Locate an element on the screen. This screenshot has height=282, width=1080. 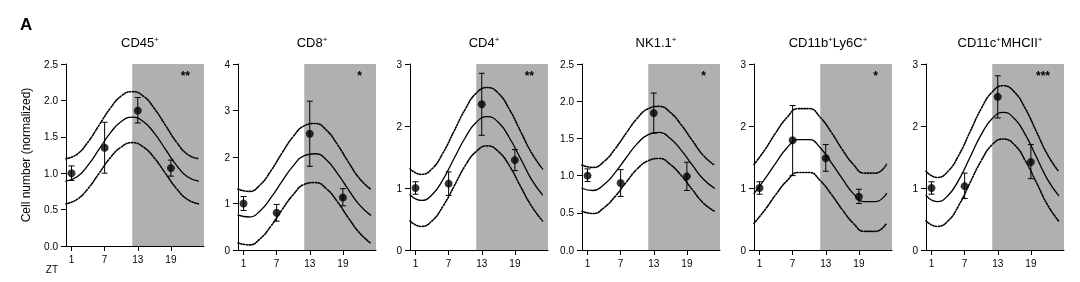
text: A is located at coordinates (26, 24).